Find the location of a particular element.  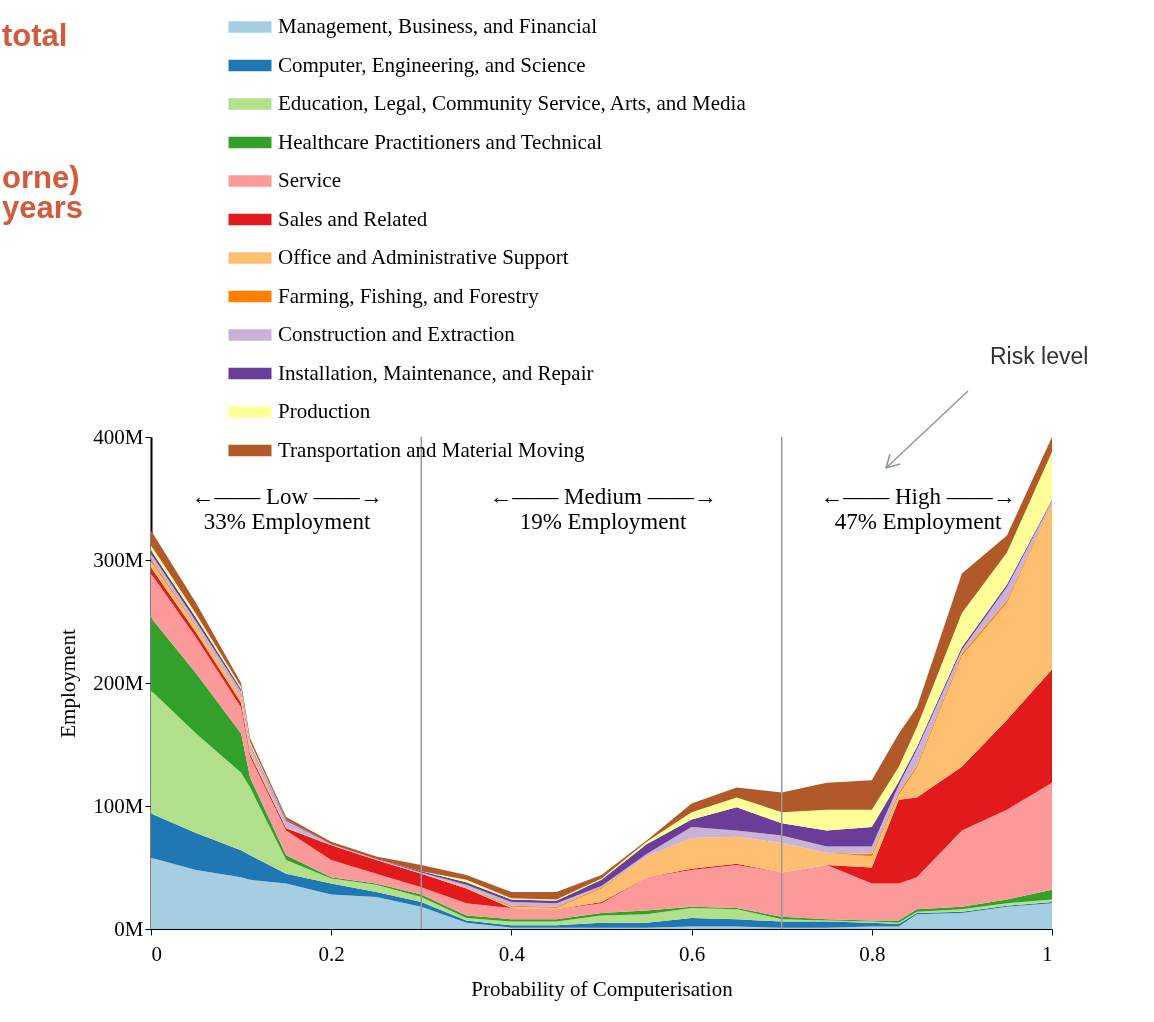

legend-label: Farming, Fishing, and Forestry is located at coordinates (409, 295).